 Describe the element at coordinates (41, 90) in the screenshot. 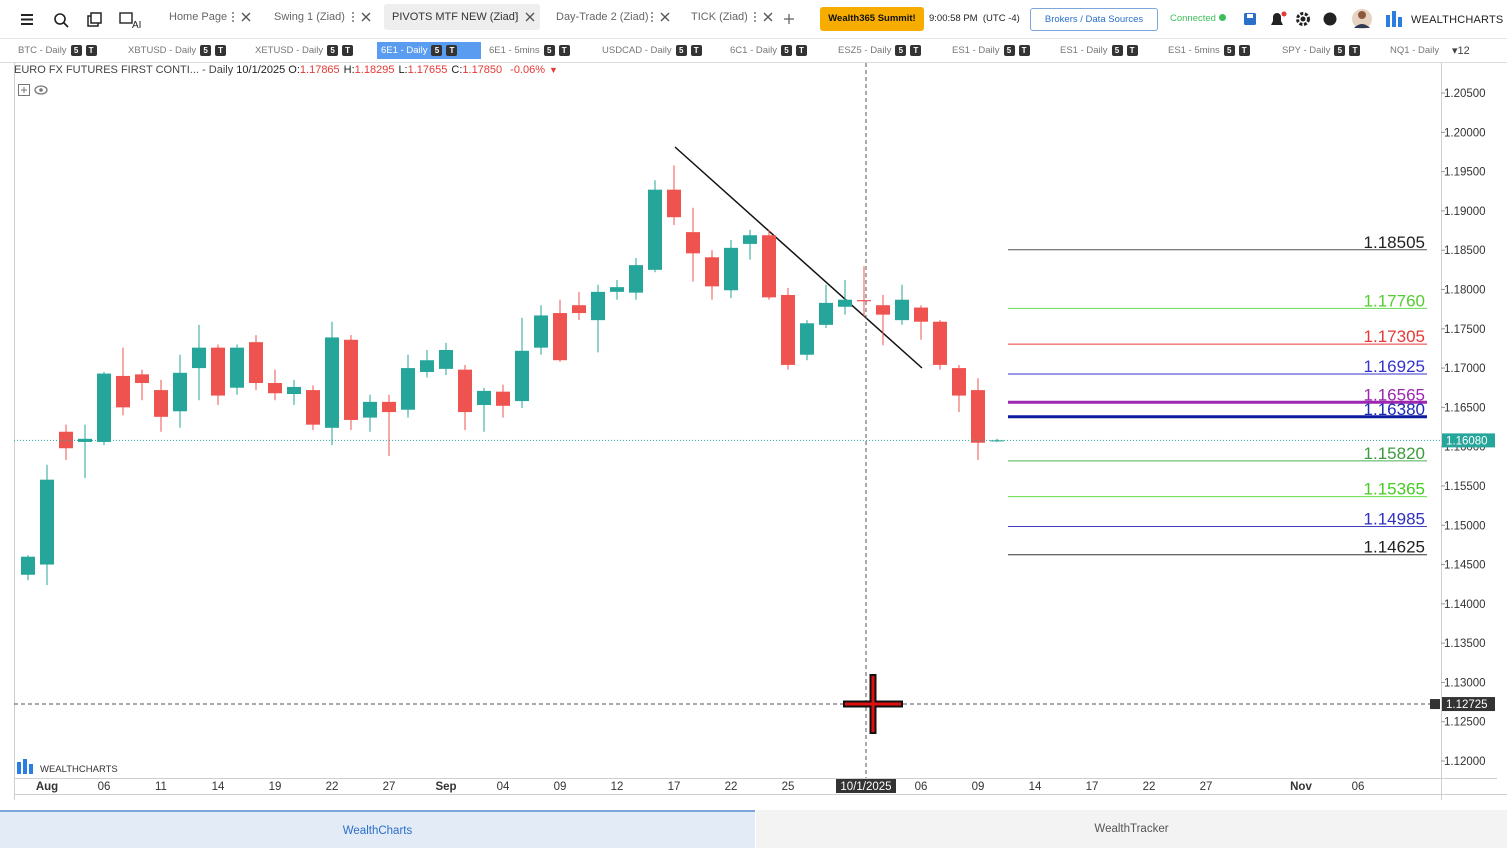

I see `visibility-icon` at that location.